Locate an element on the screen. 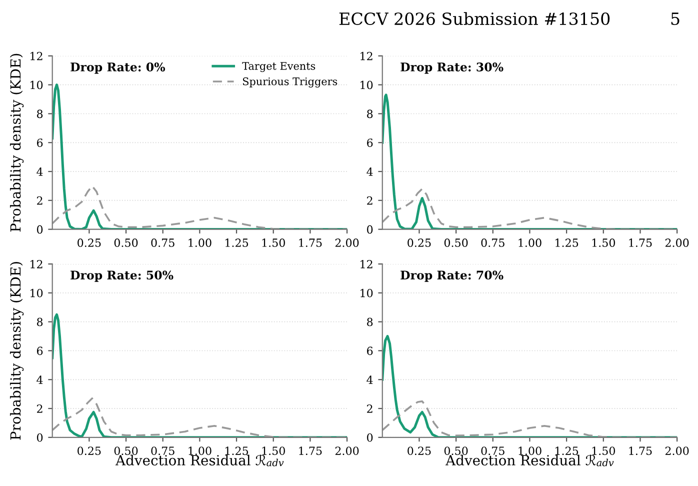 The image size is (698, 486). text: ECCV 2026 Submission #13150 is located at coordinates (474, 19).